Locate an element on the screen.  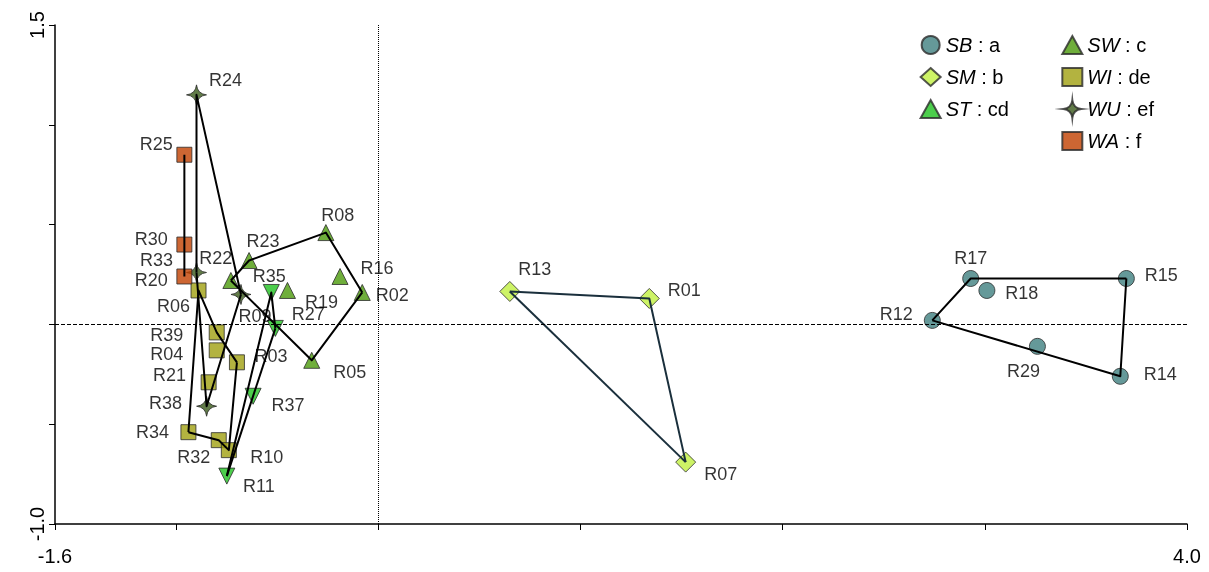
data-label: R33 is located at coordinates (156, 259).